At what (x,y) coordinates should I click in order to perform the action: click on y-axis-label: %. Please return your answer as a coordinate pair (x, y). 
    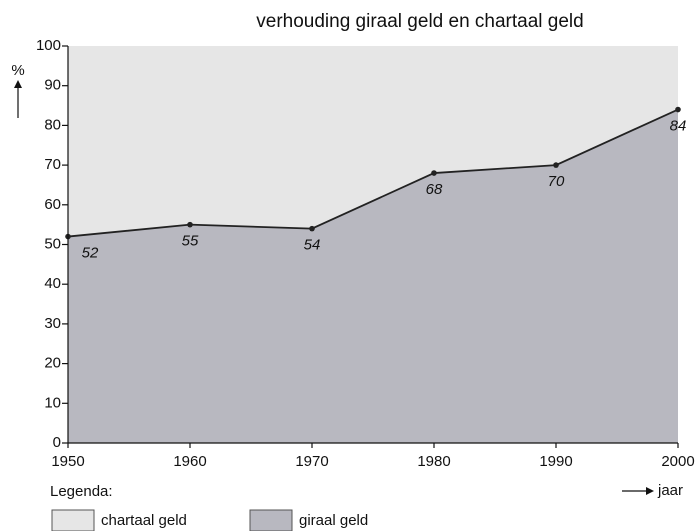
    Looking at the image, I should click on (17, 70).